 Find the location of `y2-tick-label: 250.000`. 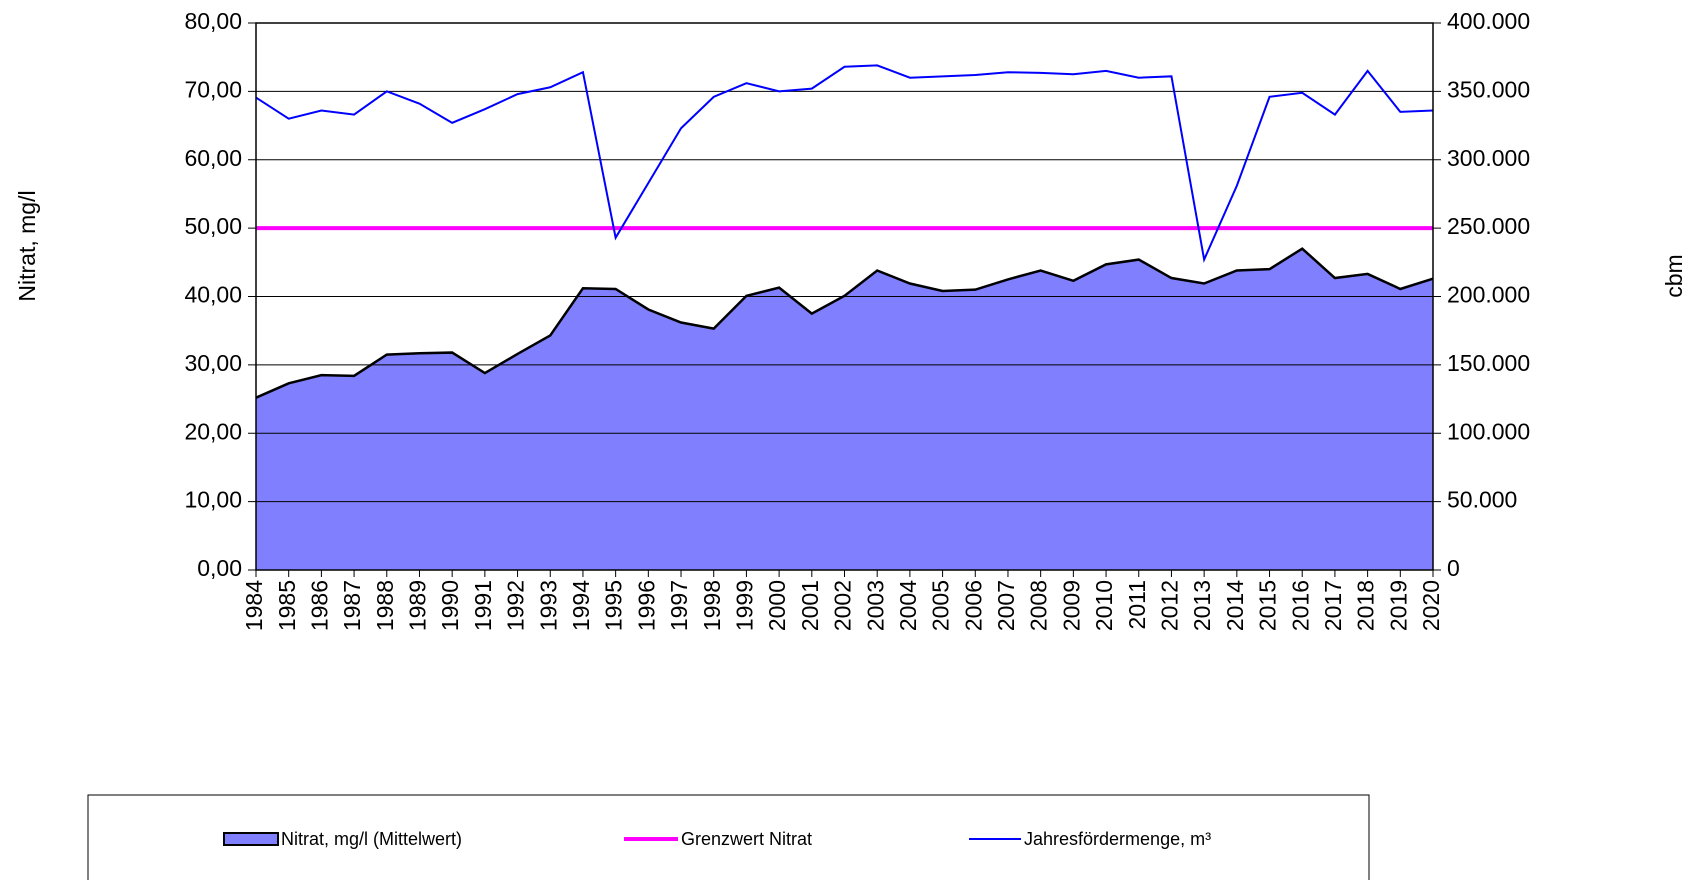

y2-tick-label: 250.000 is located at coordinates (1488, 226).